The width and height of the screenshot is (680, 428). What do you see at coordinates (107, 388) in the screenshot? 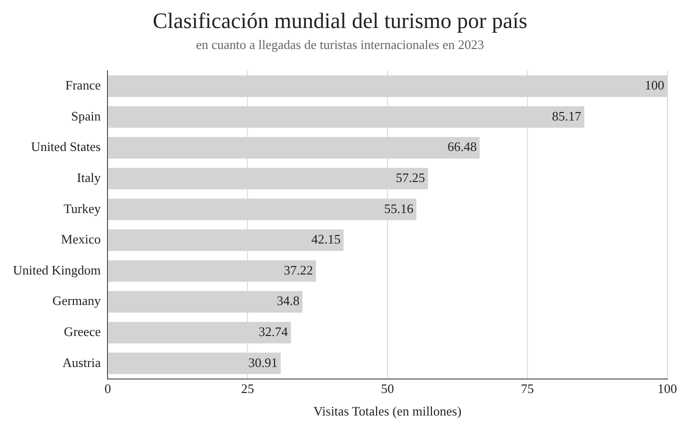
I see `x-tick-label: 0` at bounding box center [107, 388].